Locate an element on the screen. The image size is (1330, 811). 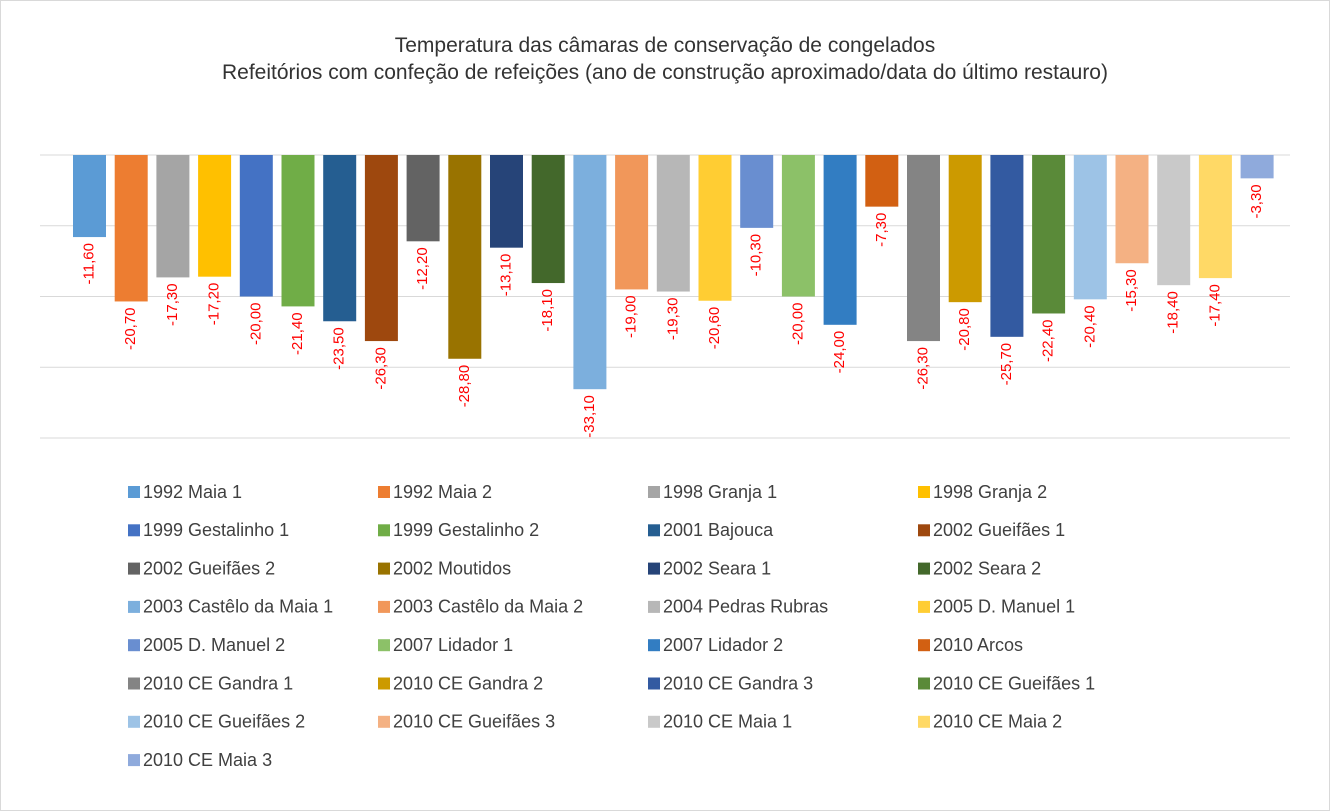
legend-label: 2002 Moutidos is located at coordinates (452, 568).